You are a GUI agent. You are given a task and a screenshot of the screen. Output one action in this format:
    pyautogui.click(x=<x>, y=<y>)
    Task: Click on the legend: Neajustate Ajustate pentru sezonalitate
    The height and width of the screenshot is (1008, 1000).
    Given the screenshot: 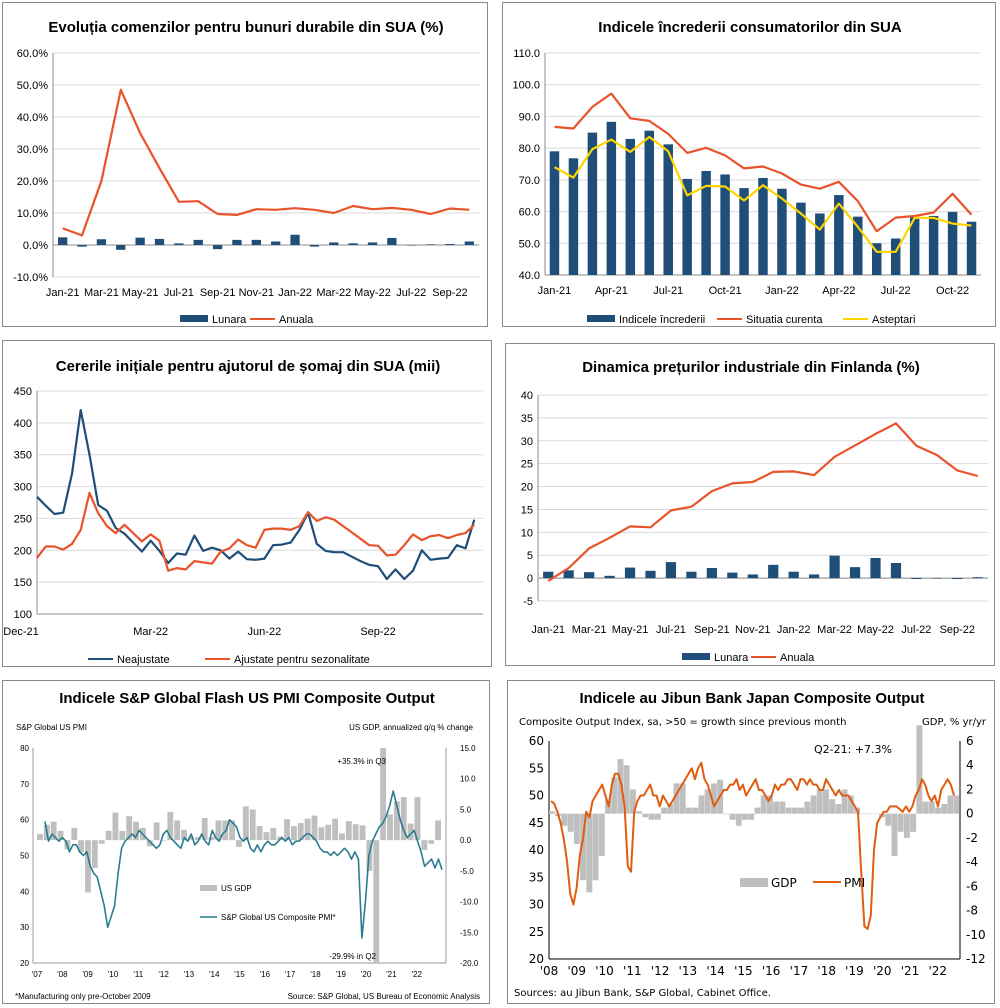 What is the action you would take?
    pyautogui.click(x=229, y=660)
    